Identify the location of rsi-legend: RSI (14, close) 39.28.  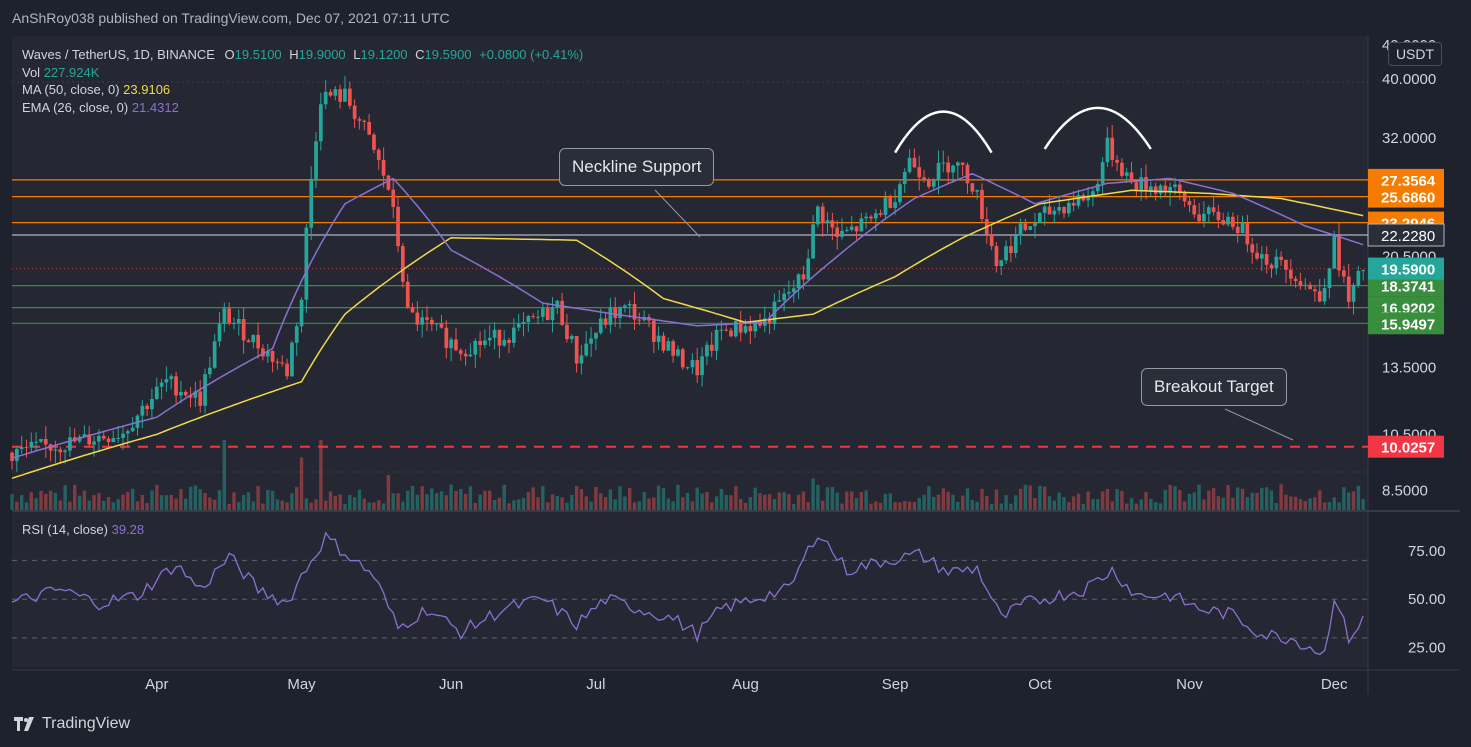
(83, 529).